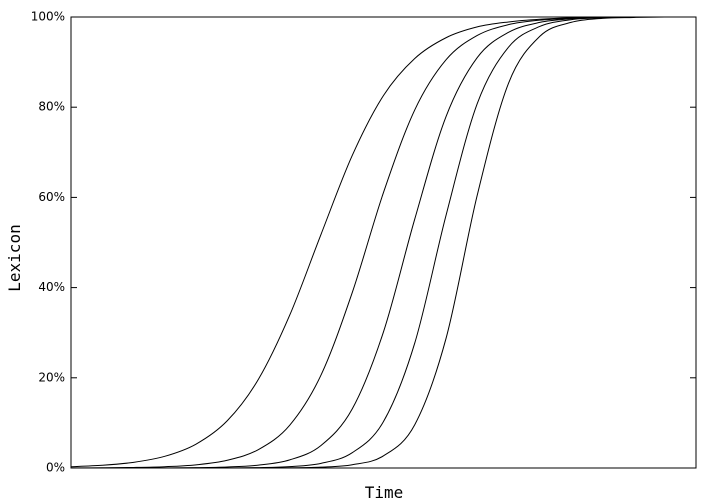  I want to click on y-tick-label: 100%, so click(48, 17).